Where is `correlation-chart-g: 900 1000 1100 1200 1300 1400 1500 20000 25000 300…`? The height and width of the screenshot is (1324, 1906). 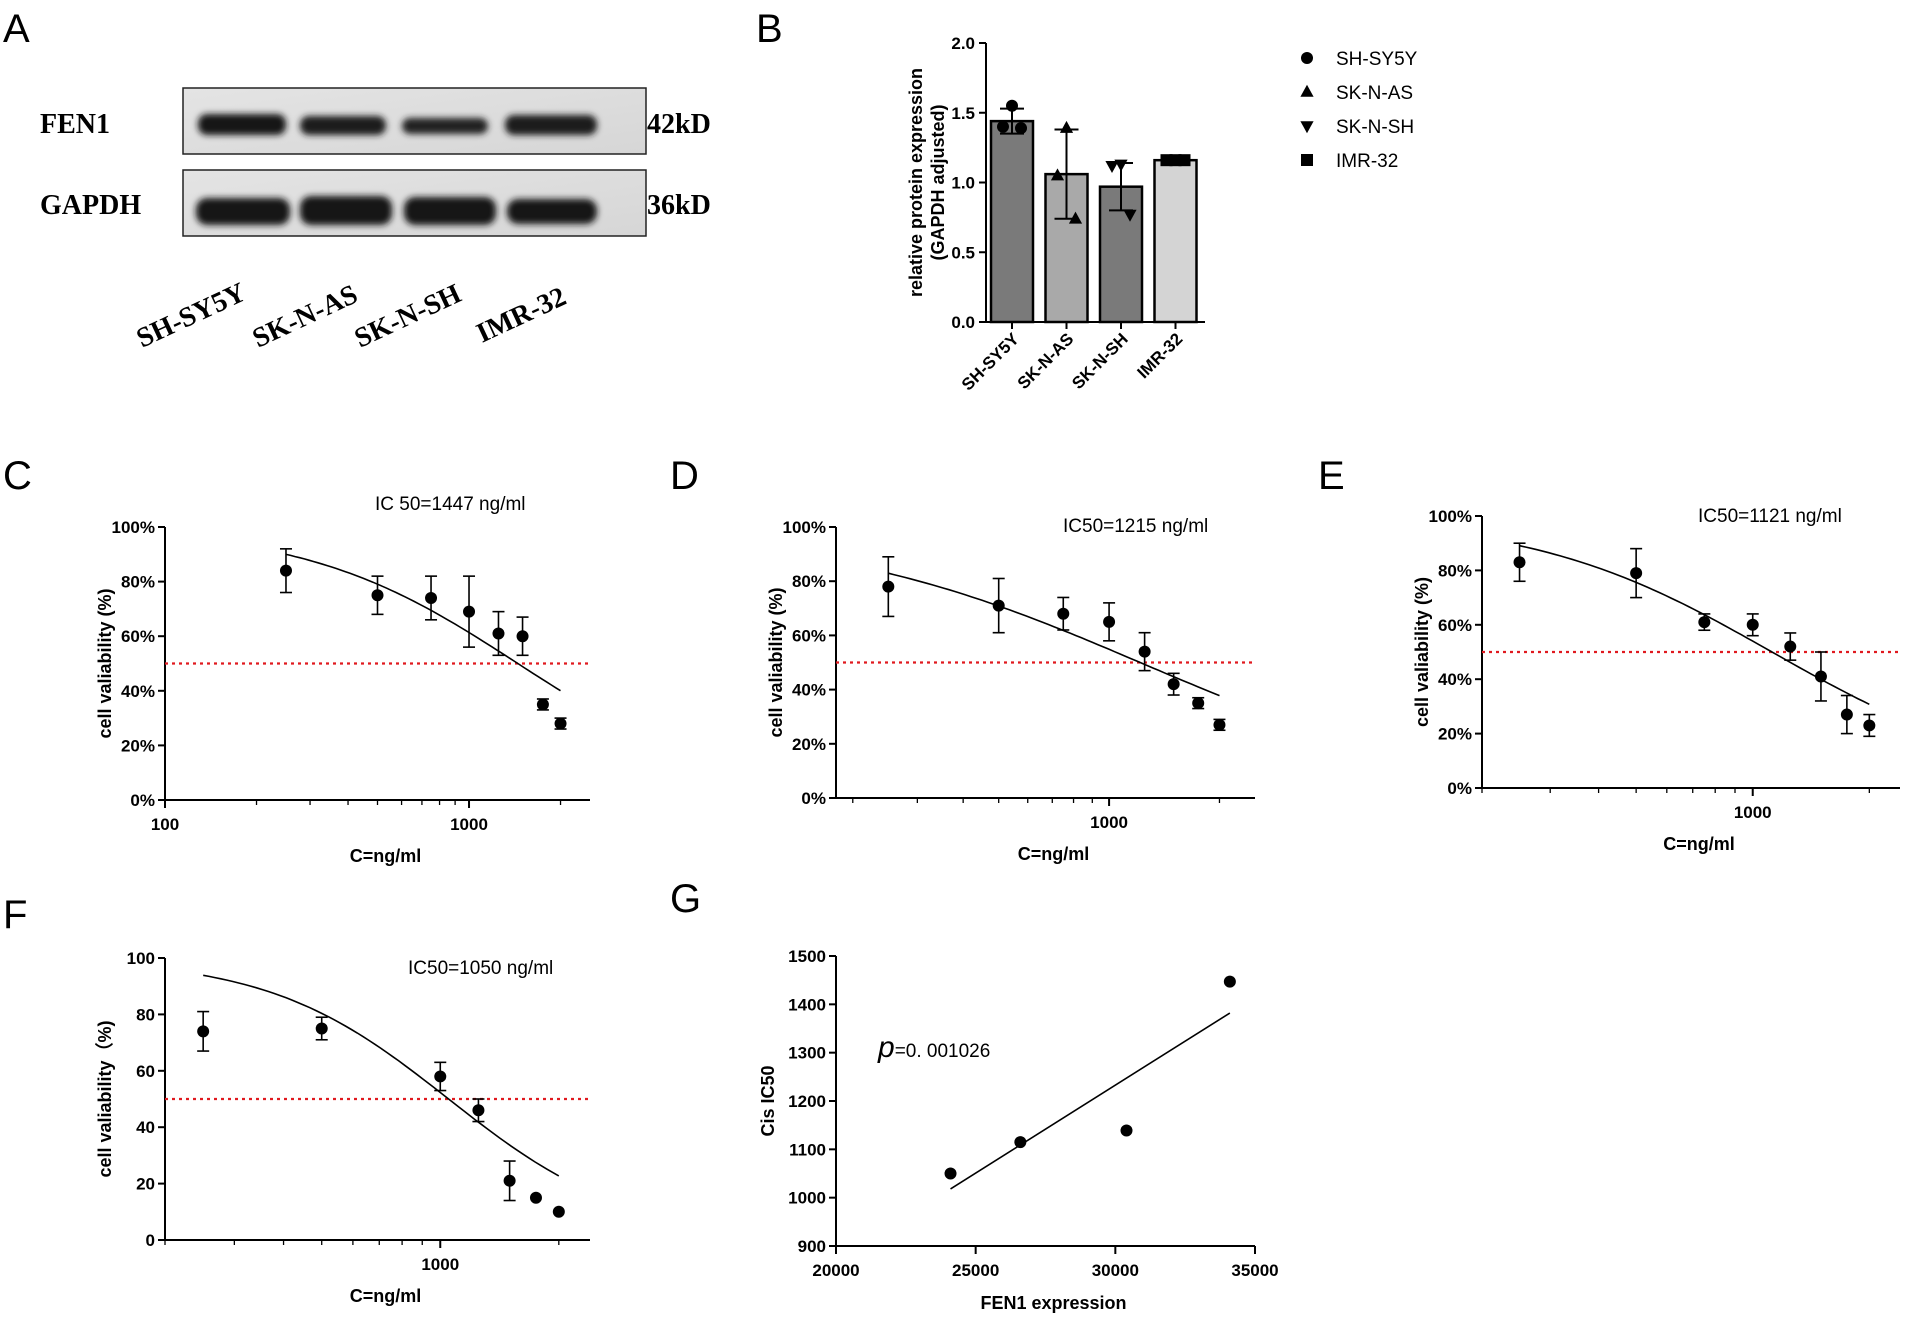
correlation-chart-g: 900 1000 1100 1200 1300 1400 1500 20000 25000 300… is located at coordinates (1018, 1130).